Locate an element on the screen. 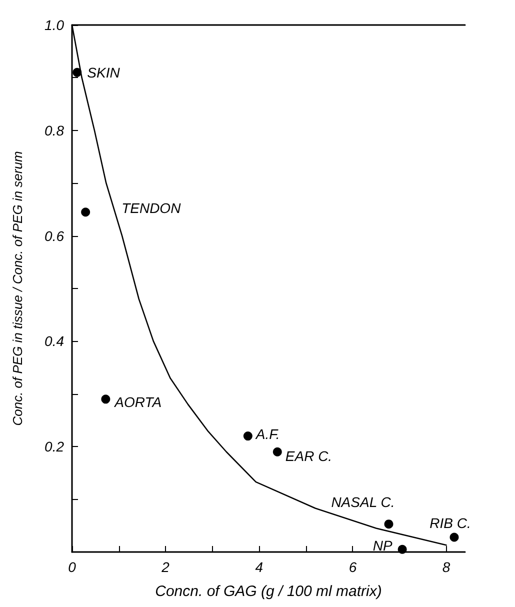 Image resolution: width=515 pixels, height=607 pixels. y-axis-title: Conc. of PEG in tissue / Conc. of PEG in serum is located at coordinates (17, 288).